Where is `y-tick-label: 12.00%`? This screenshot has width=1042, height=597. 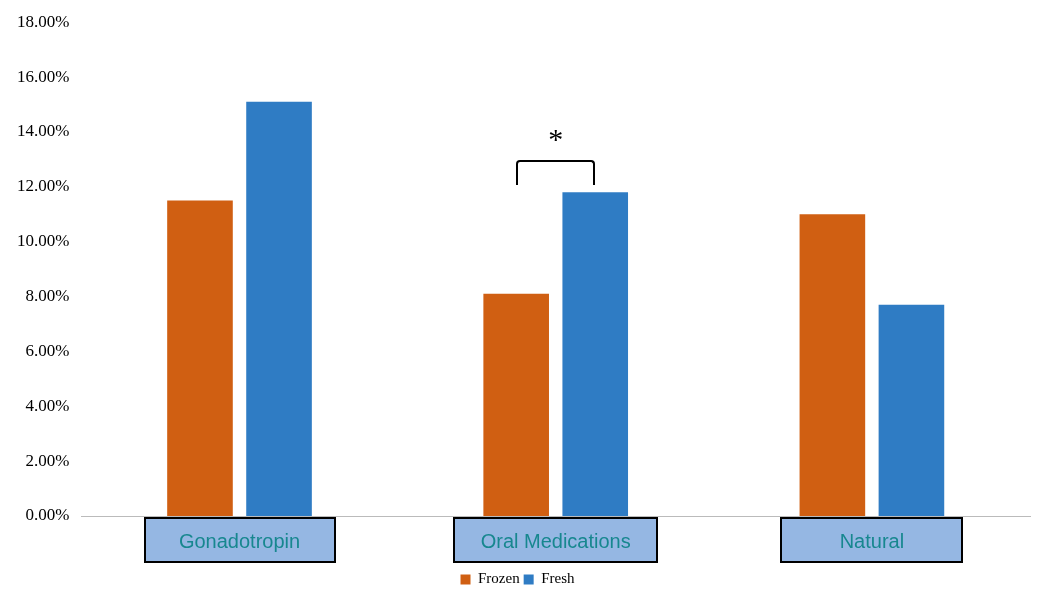 y-tick-label: 12.00% is located at coordinates (43, 186).